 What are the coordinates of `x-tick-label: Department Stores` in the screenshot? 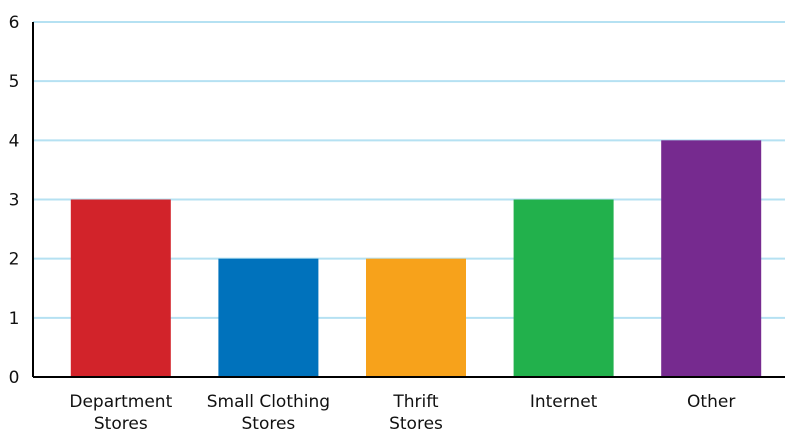 It's located at (120, 413).